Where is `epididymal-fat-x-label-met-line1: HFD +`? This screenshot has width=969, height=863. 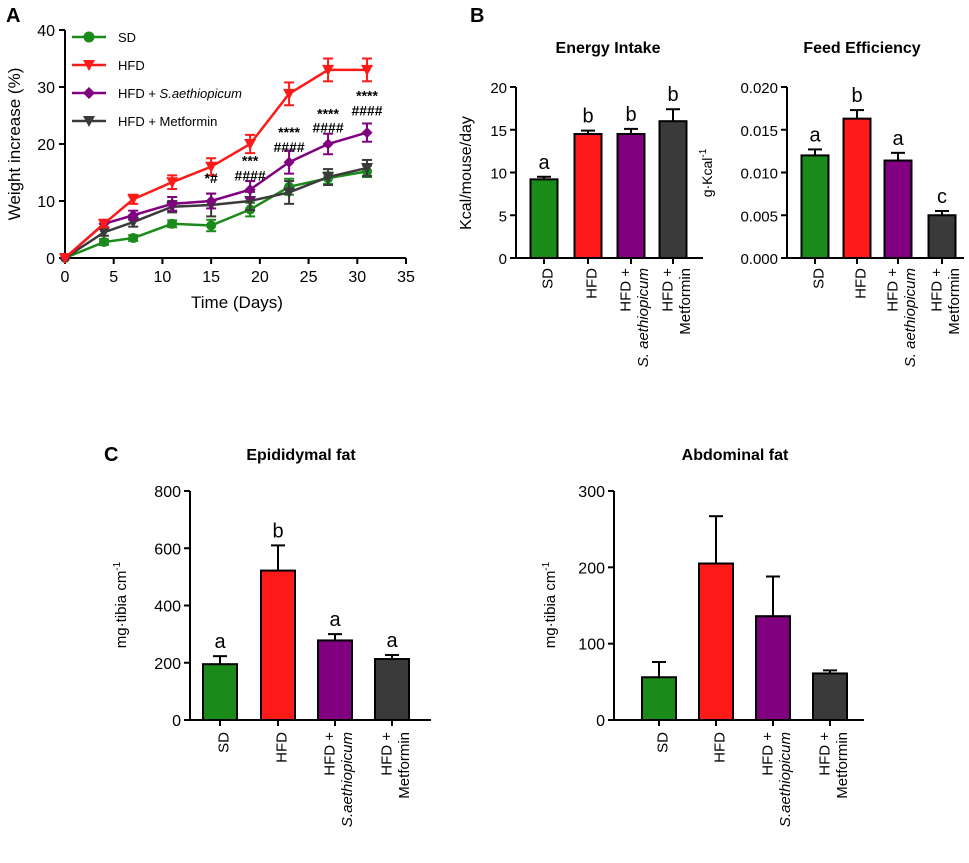 epididymal-fat-x-label-met-line1: HFD + is located at coordinates (387, 754).